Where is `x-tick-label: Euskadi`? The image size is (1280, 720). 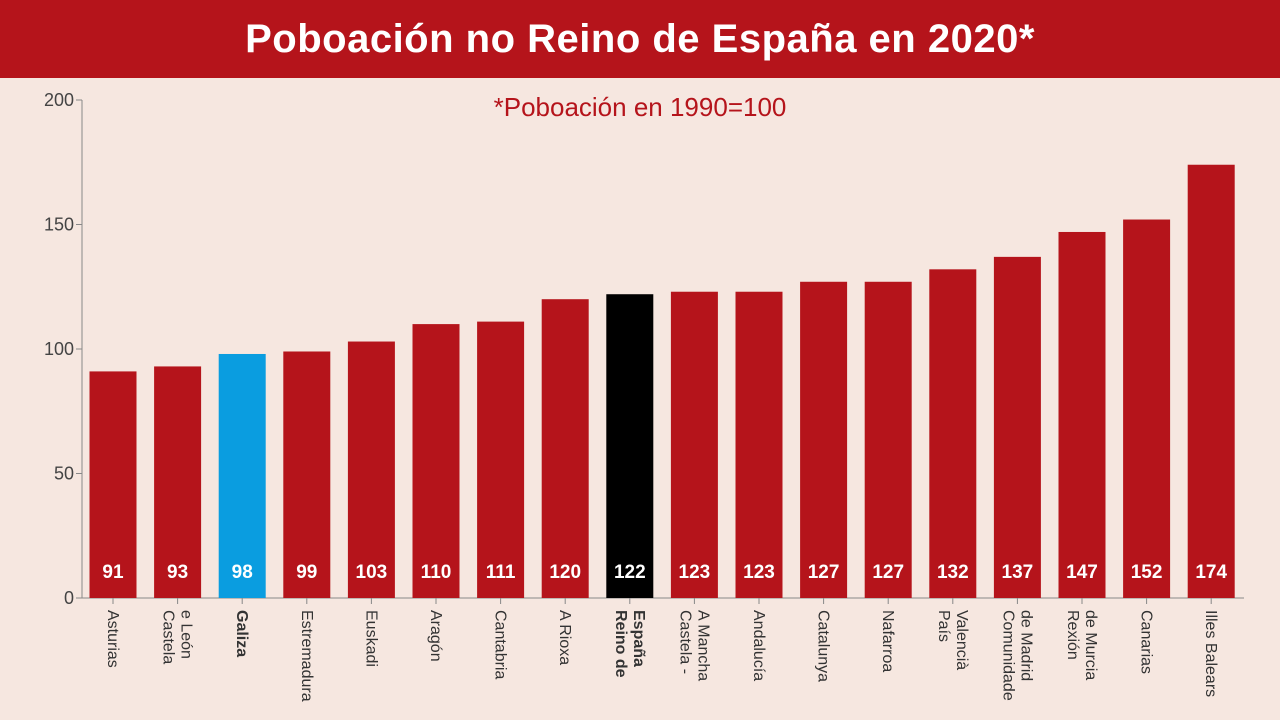 x-tick-label: Euskadi is located at coordinates (370, 638).